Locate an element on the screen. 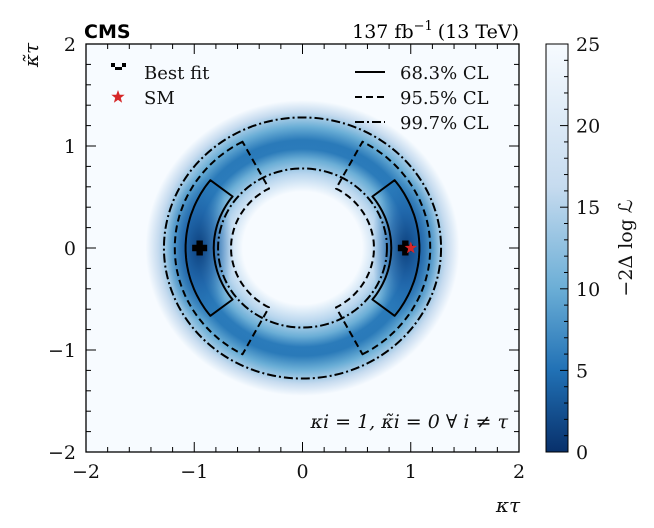  y-tick-label: 2 is located at coordinates (70, 45).